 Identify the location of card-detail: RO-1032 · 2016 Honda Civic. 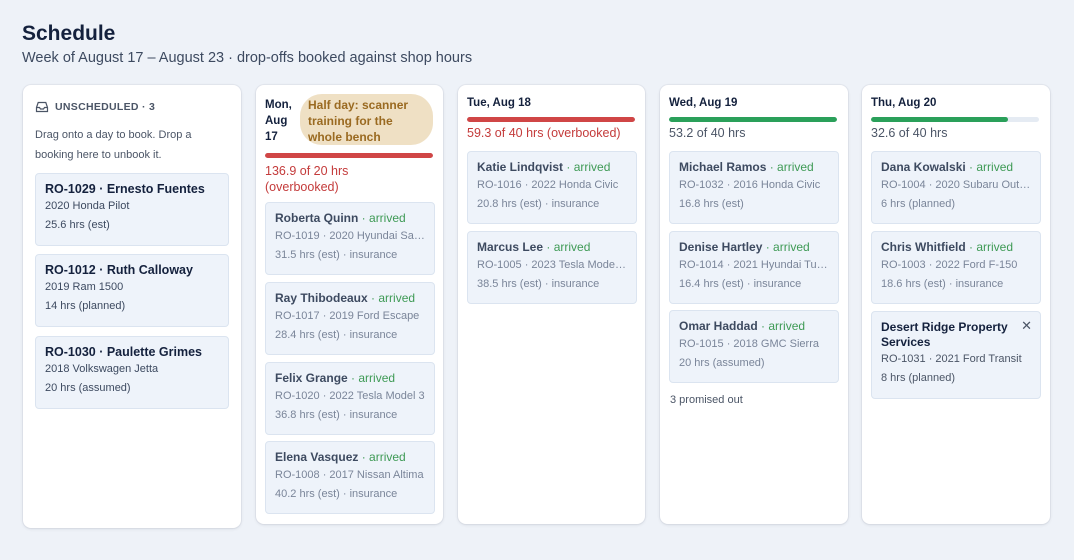
(750, 185).